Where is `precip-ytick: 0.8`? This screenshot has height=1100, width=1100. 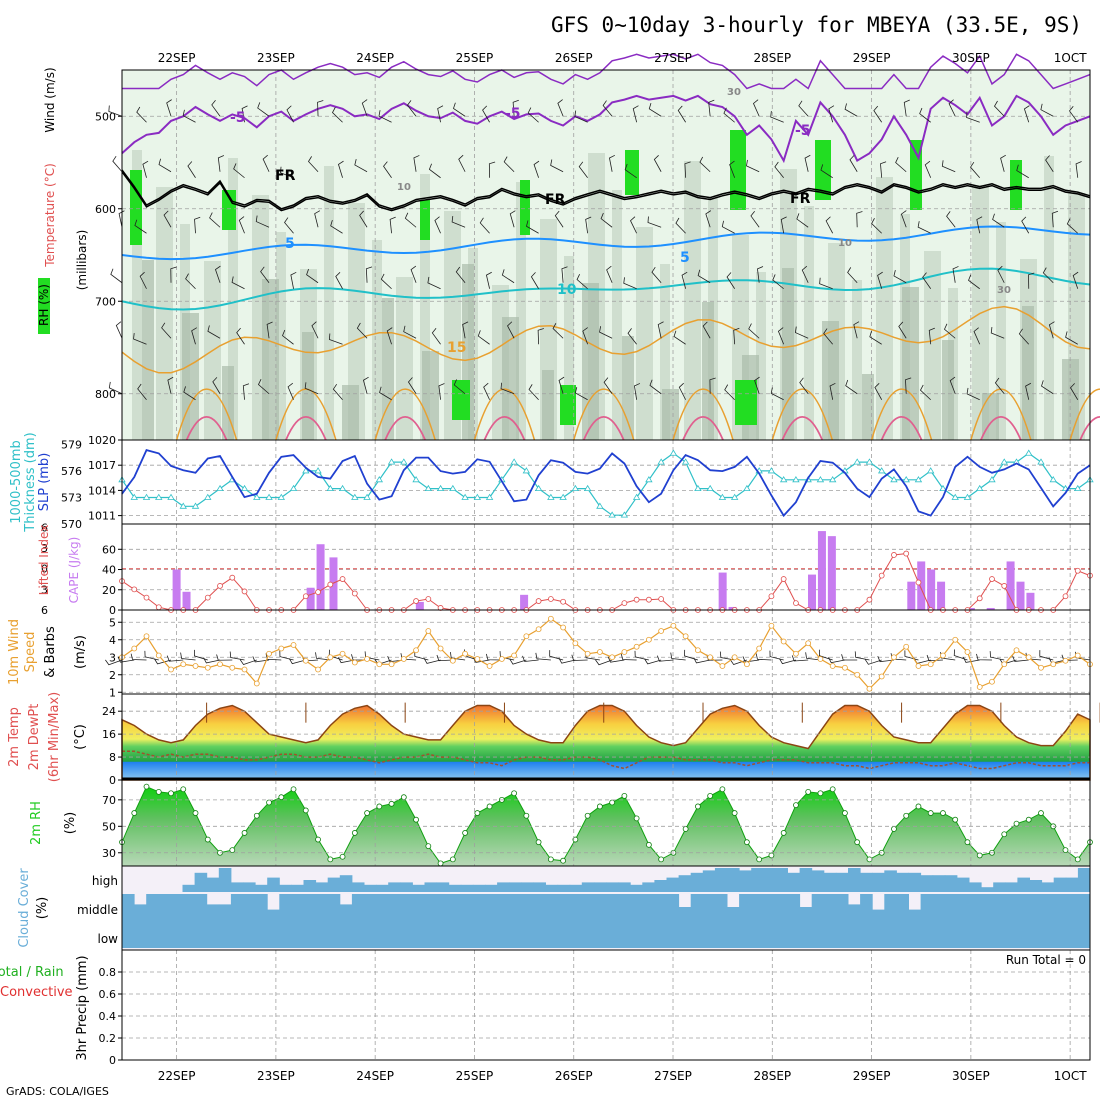
precip-ytick: 0.8 is located at coordinates (108, 972).